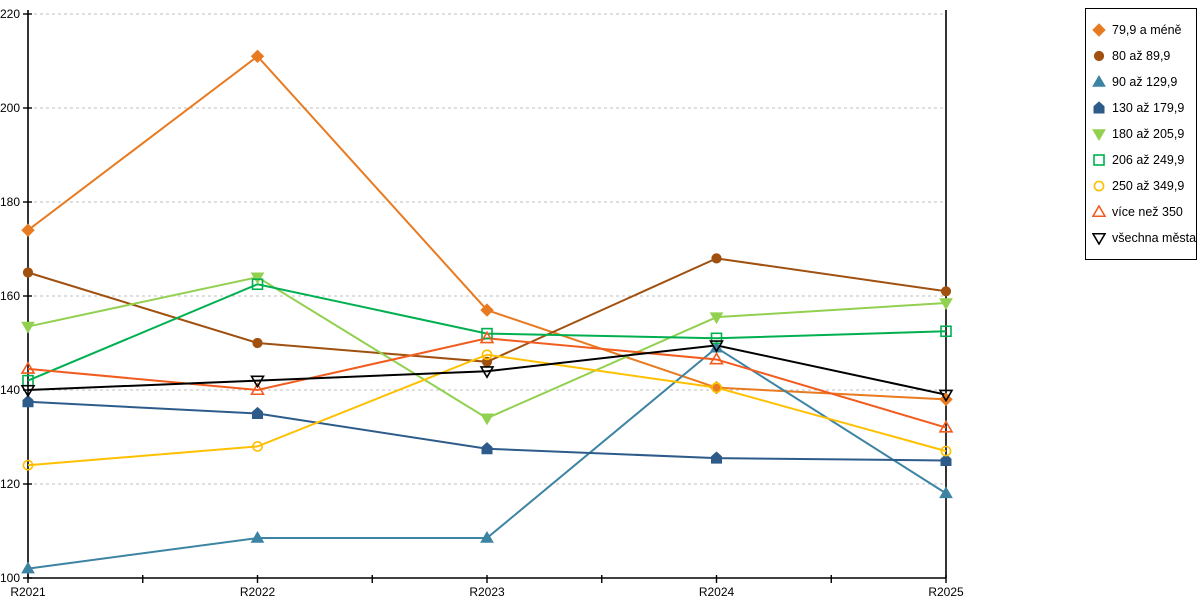 The image size is (1200, 600). I want to click on legend-marker-pentagon-icon, so click(1099, 107).